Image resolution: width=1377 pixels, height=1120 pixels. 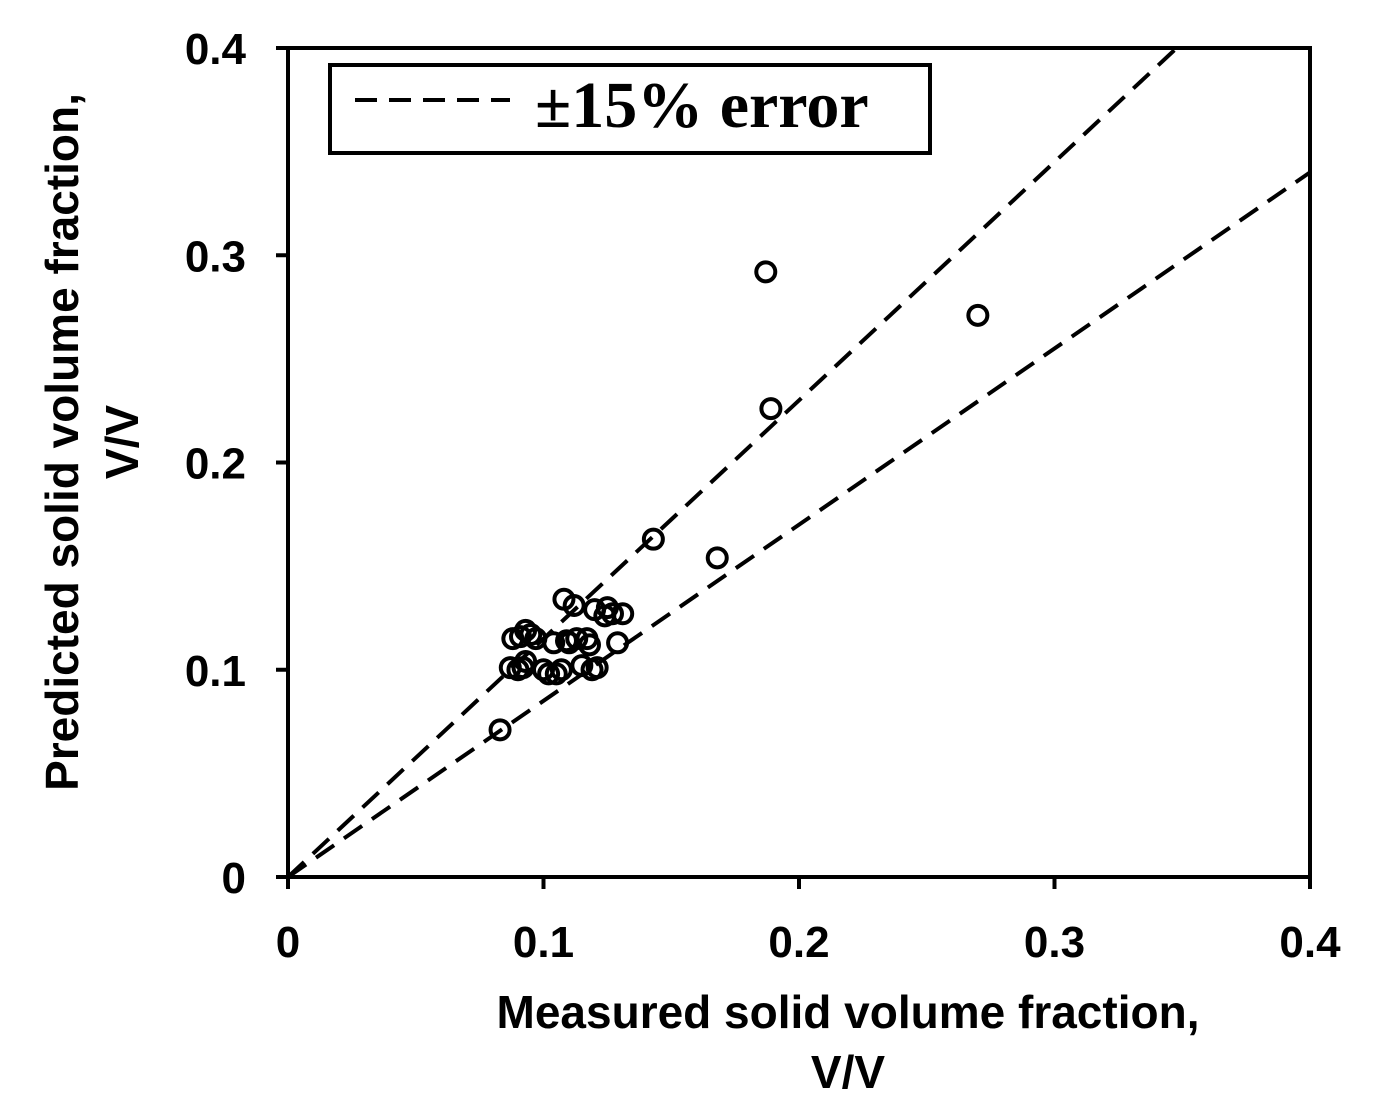 What do you see at coordinates (848, 1012) in the screenshot?
I see `x-axis-title: Measured solid volume fraction,` at bounding box center [848, 1012].